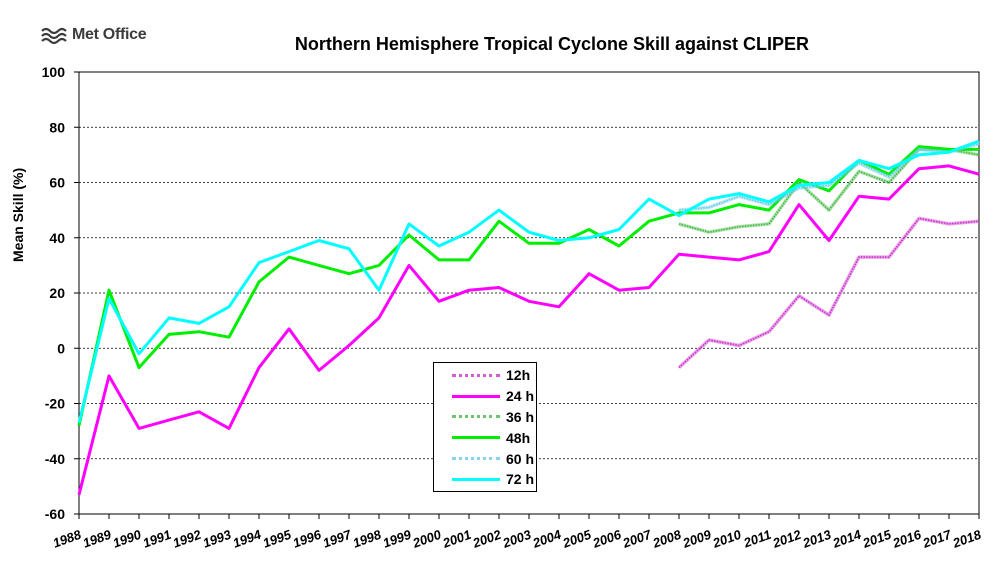 The image size is (994, 573). What do you see at coordinates (547, 538) in the screenshot?
I see `x-tick-label: 2004` at bounding box center [547, 538].